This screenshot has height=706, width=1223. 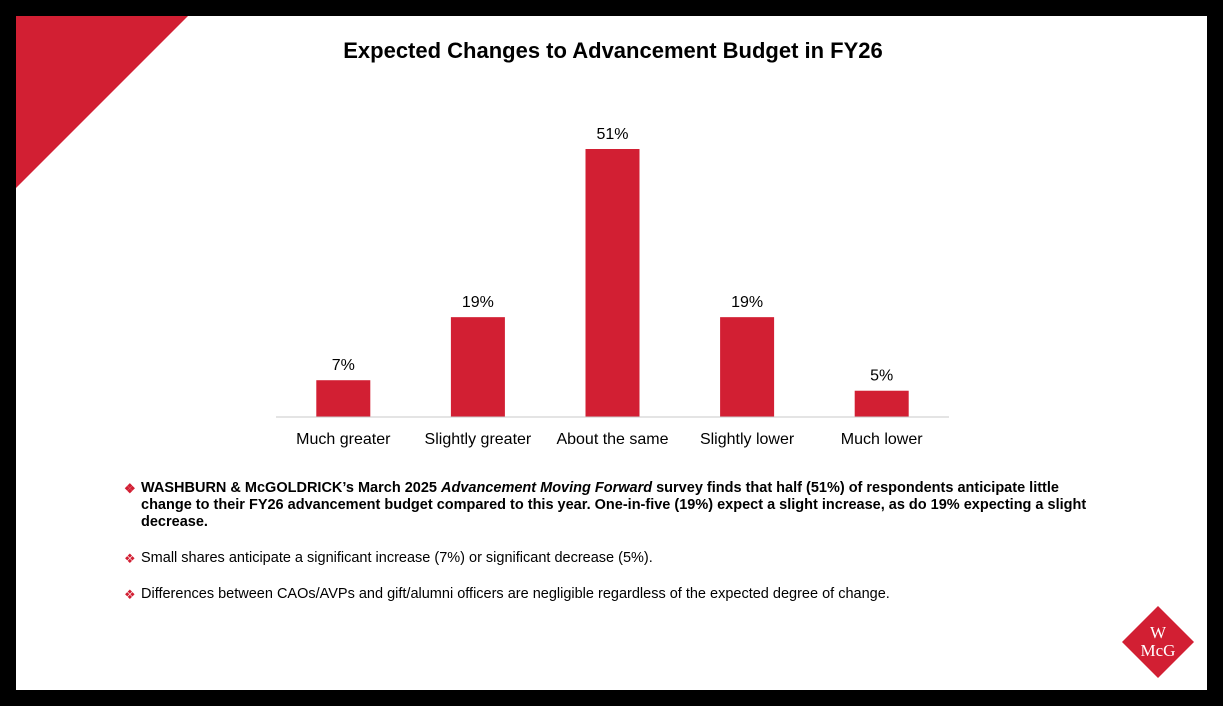 I want to click on category-label-2: About the same, so click(x=612, y=439).